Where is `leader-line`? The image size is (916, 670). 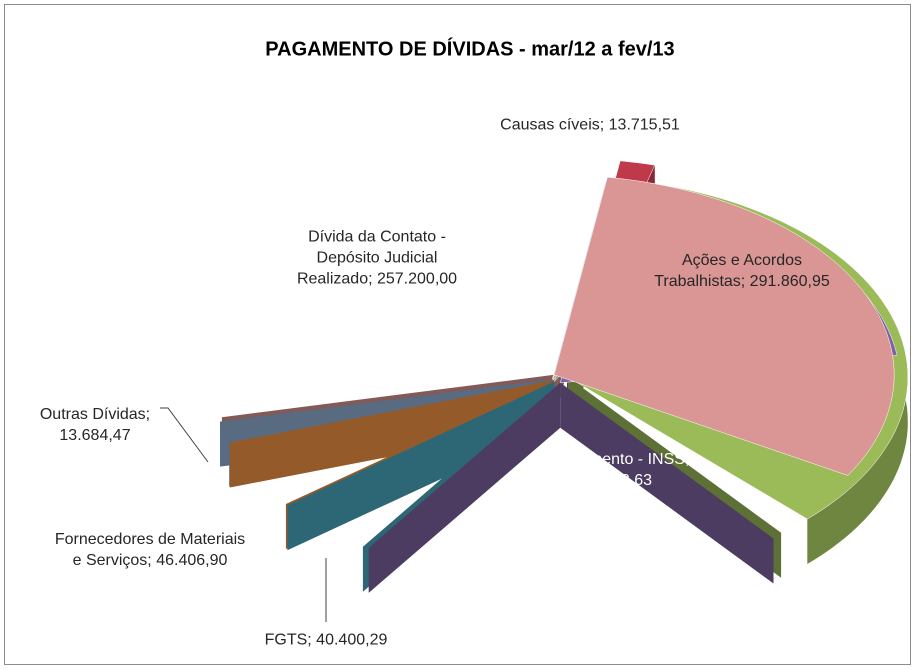 leader-line is located at coordinates (184, 435).